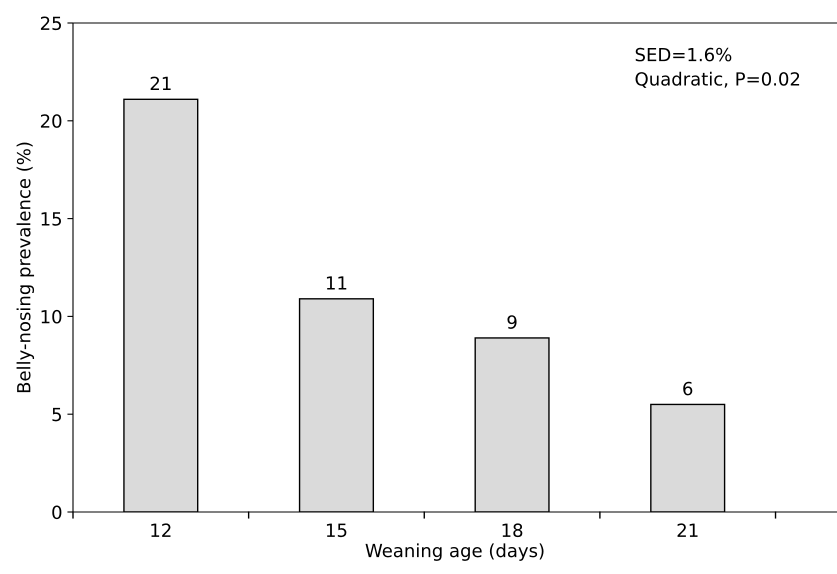 The width and height of the screenshot is (837, 574). I want to click on x-tick-label: 21, so click(688, 530).